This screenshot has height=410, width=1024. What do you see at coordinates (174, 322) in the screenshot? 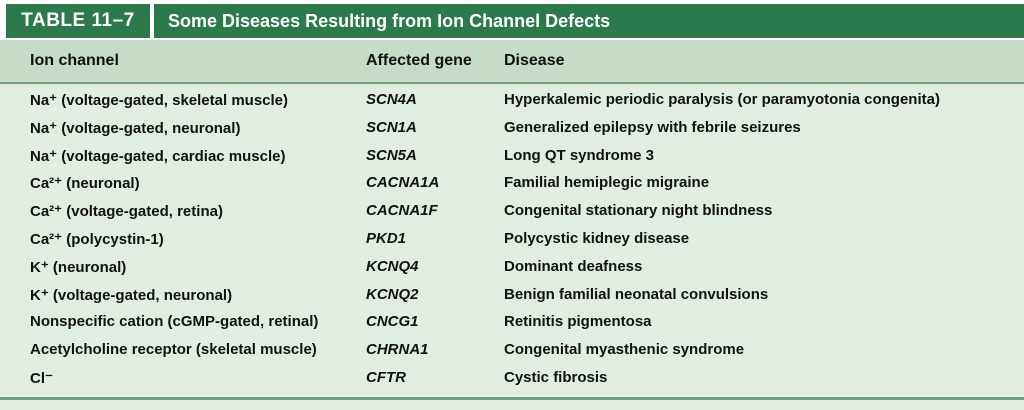
I see `cell-ion-channel: Nonspecific cation (cGMP-gated, retinal)` at bounding box center [174, 322].